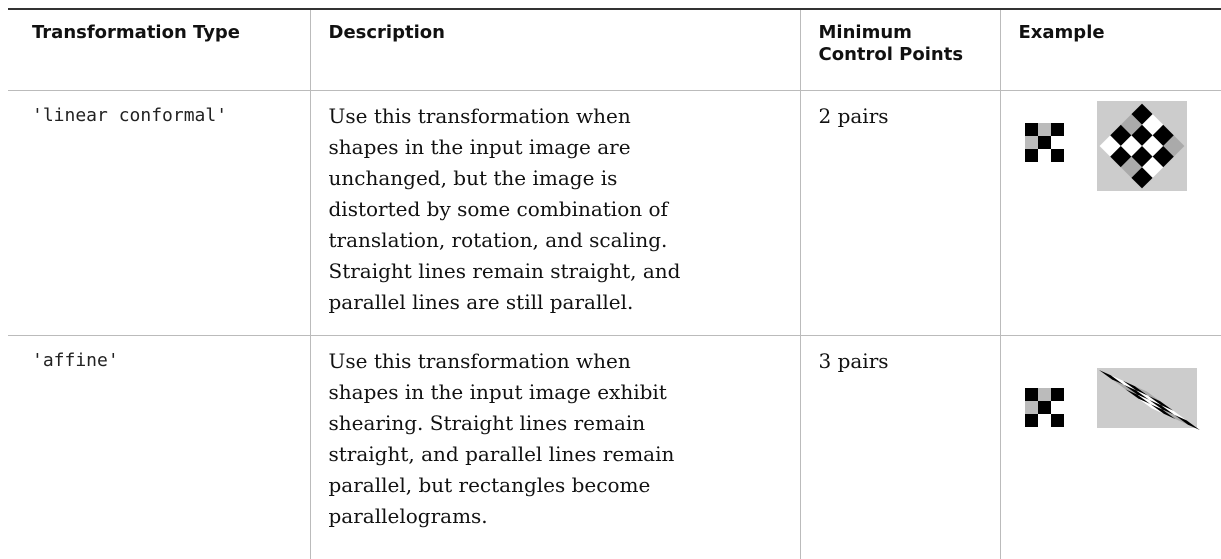 The height and width of the screenshot is (559, 1221). I want to click on description-line: straight, and parallel lines remain, so click(501, 454).